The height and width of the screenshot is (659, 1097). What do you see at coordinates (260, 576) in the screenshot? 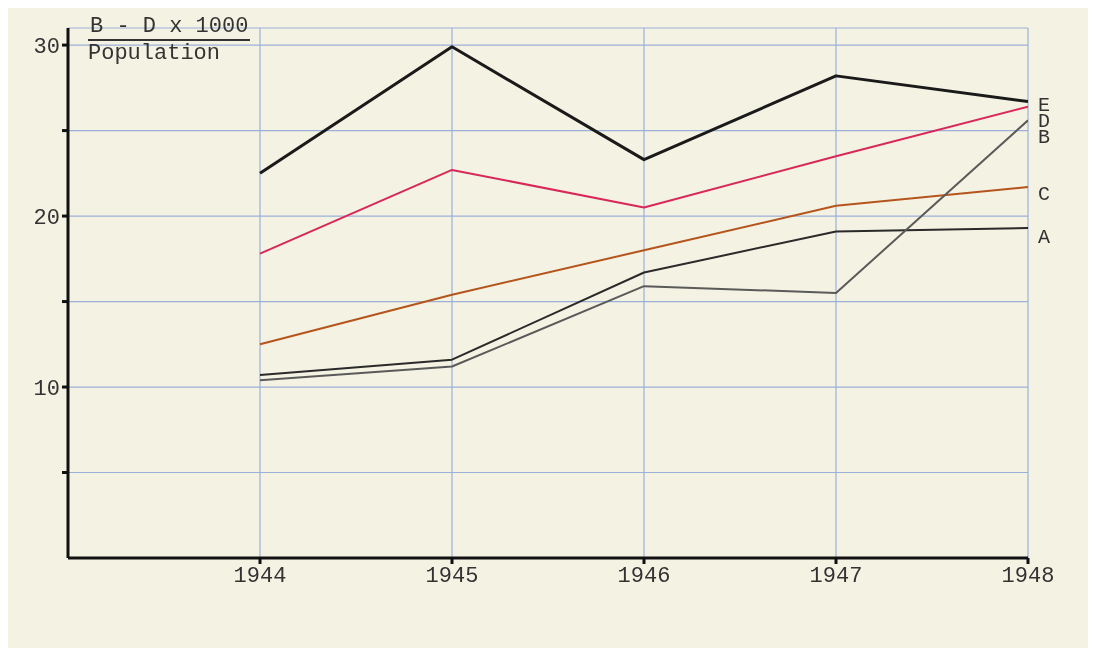
I see `x-tick-label: 1944` at bounding box center [260, 576].